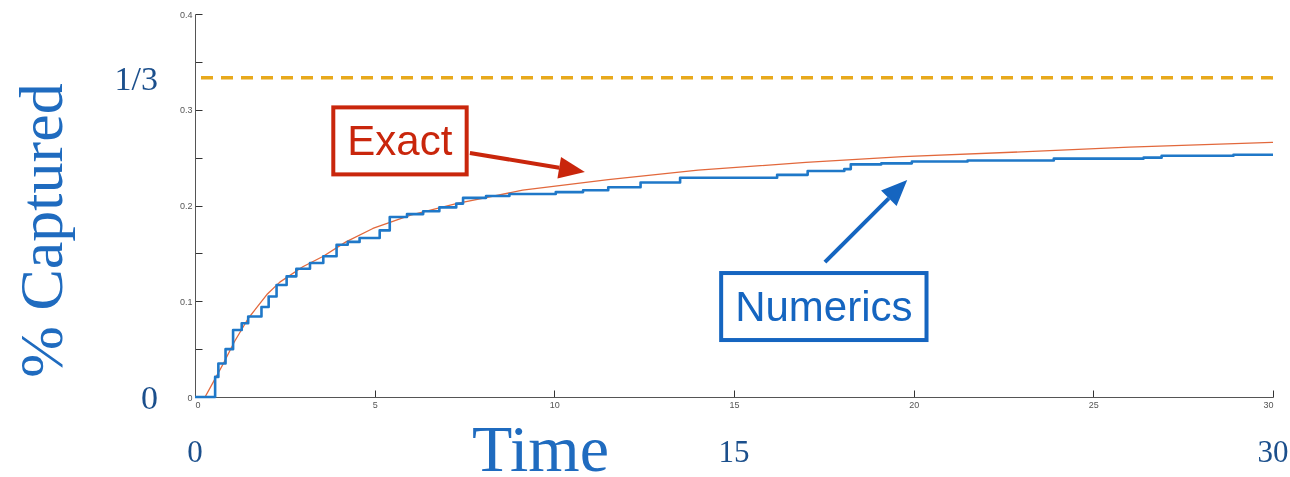 The image size is (1290, 477). Describe the element at coordinates (186, 301) in the screenshot. I see `y-tick-label: 0.1` at that location.